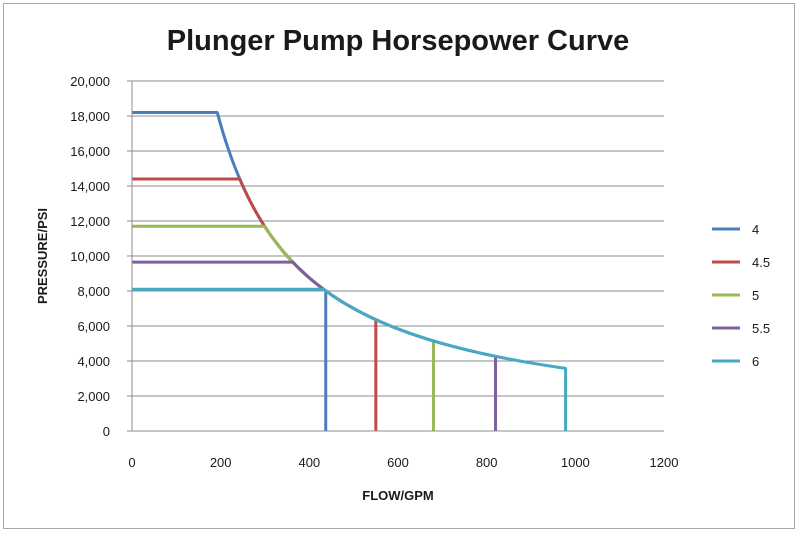 This screenshot has width=800, height=534. What do you see at coordinates (761, 328) in the screenshot?
I see `legend-label: 5.5` at bounding box center [761, 328].